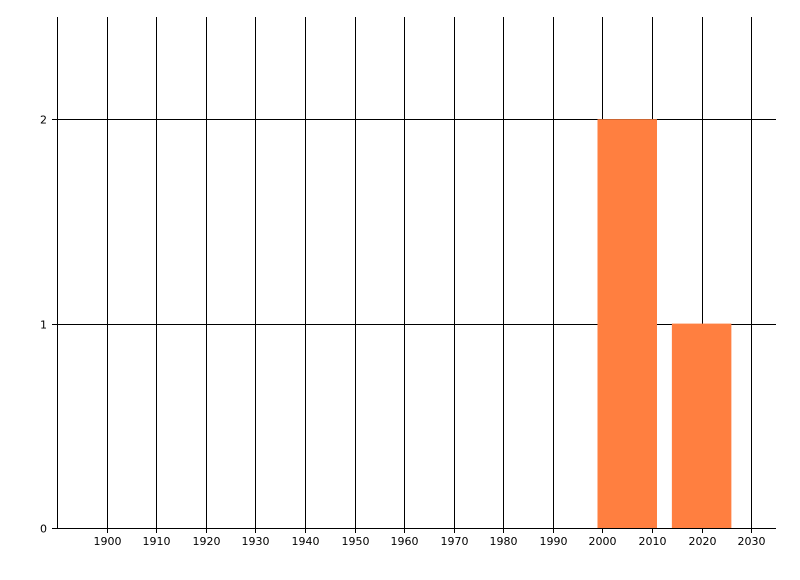  I want to click on x-tick-label: 1920, so click(207, 541).